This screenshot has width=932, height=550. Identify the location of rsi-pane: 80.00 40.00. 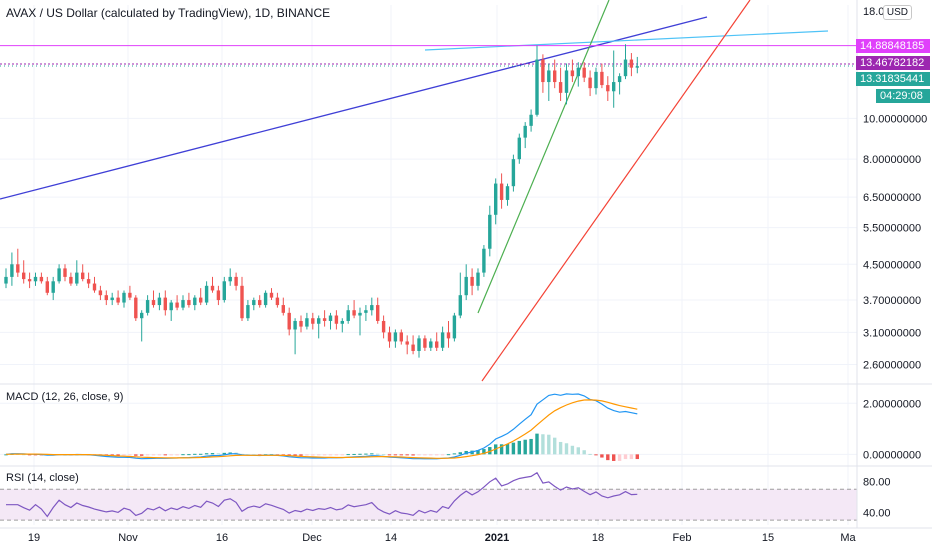
(448, 495).